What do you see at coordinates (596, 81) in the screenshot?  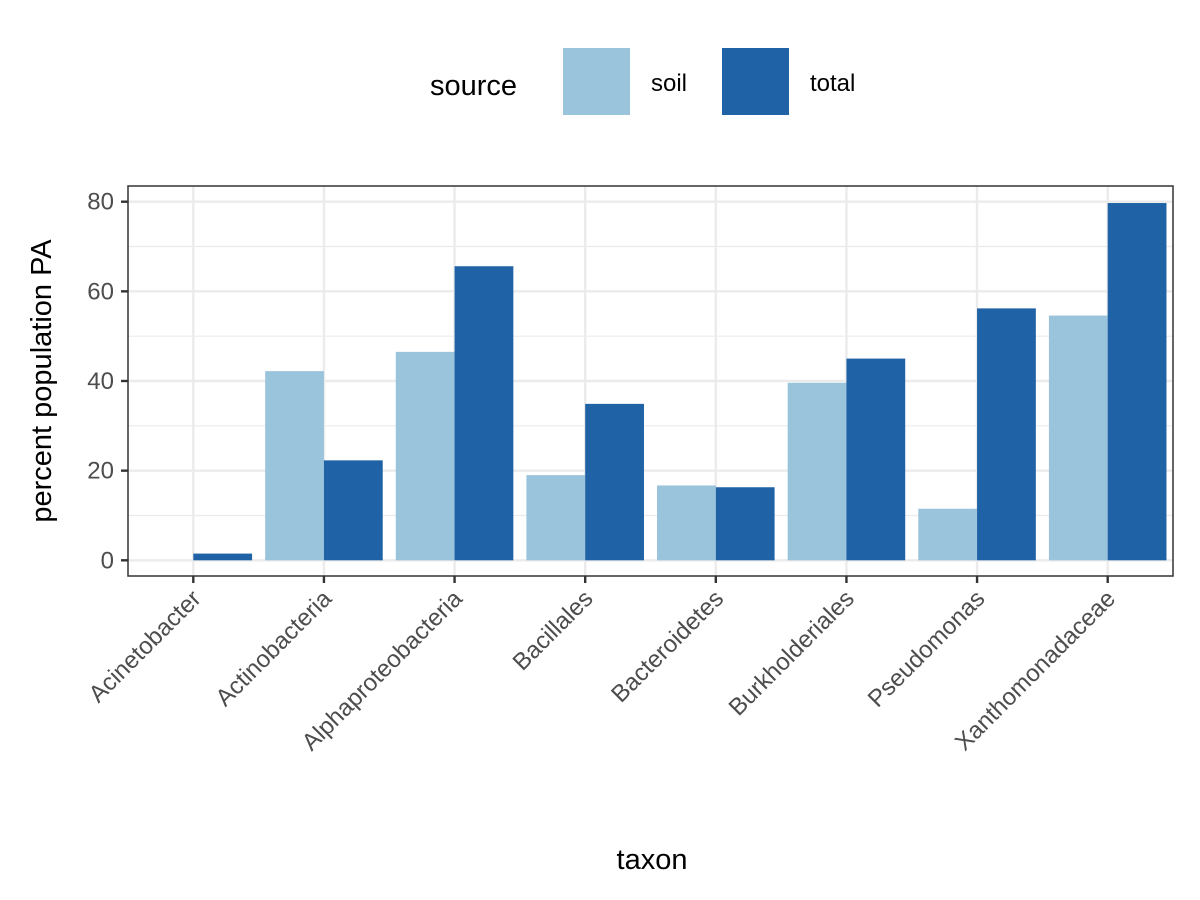 I see `legend-key-soil` at bounding box center [596, 81].